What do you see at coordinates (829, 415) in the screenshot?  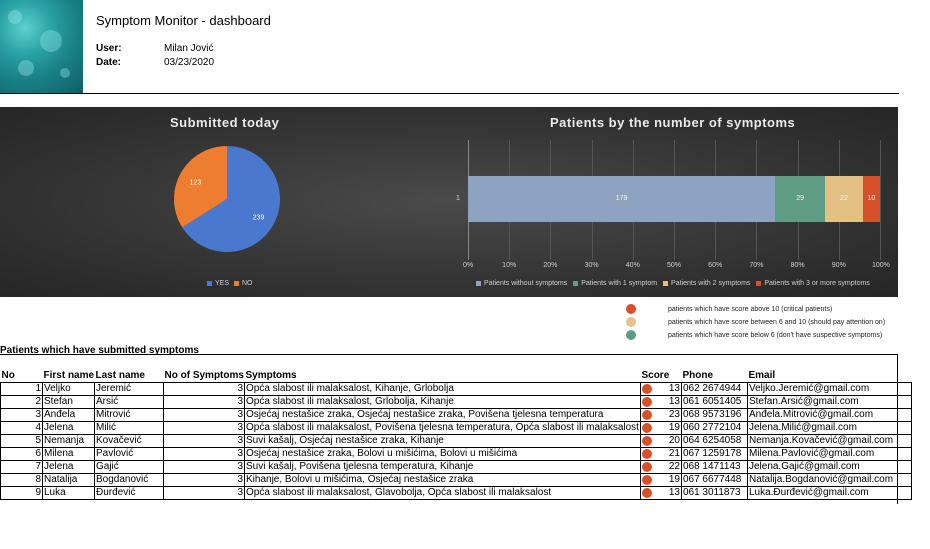 I see `row-email: Anđela.Mitrović@gmail.com` at bounding box center [829, 415].